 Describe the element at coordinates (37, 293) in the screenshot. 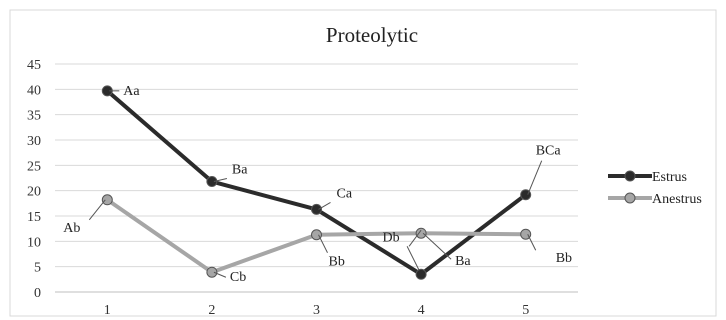

I see `y-tick-label: 0` at that location.